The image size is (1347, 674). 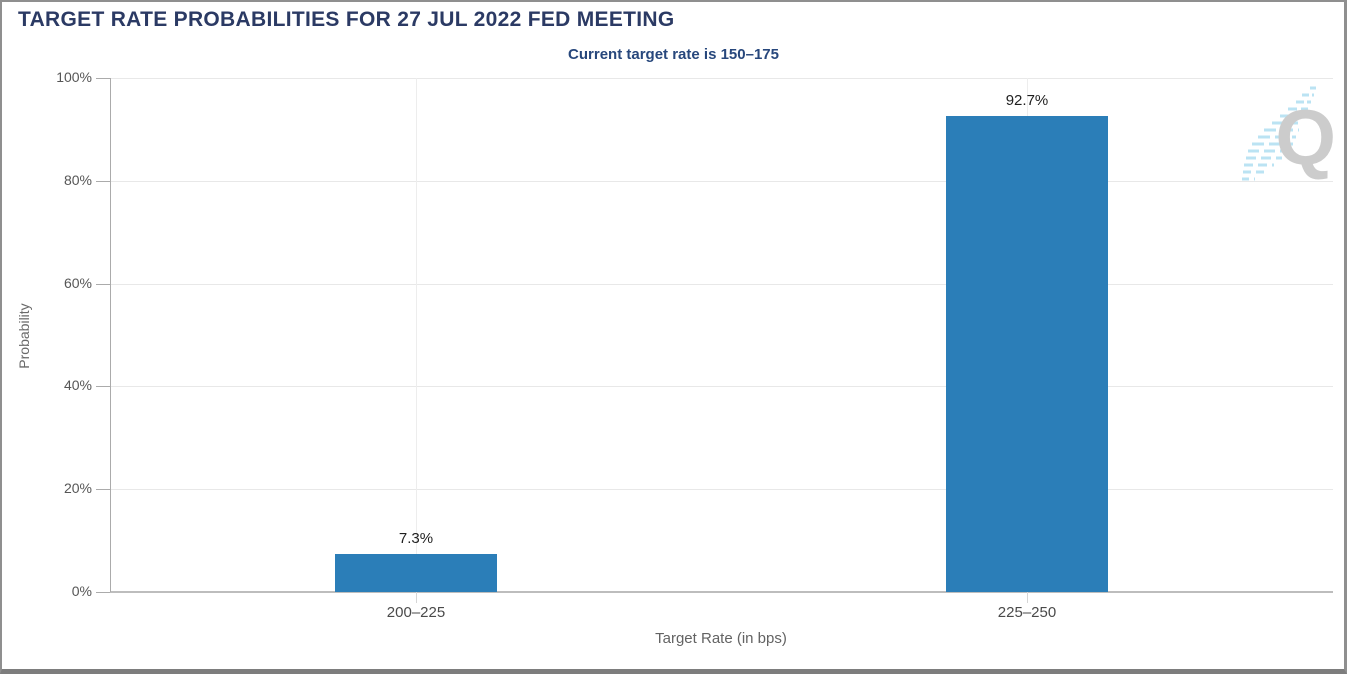 What do you see at coordinates (81, 591) in the screenshot?
I see `y-axis-tick-label: 0%` at bounding box center [81, 591].